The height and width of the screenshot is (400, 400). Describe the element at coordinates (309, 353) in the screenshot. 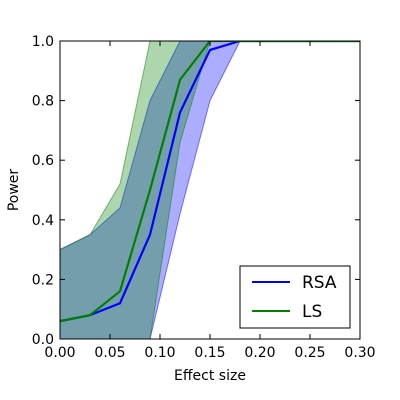

I see `x-tick-label: 0.25` at that location.